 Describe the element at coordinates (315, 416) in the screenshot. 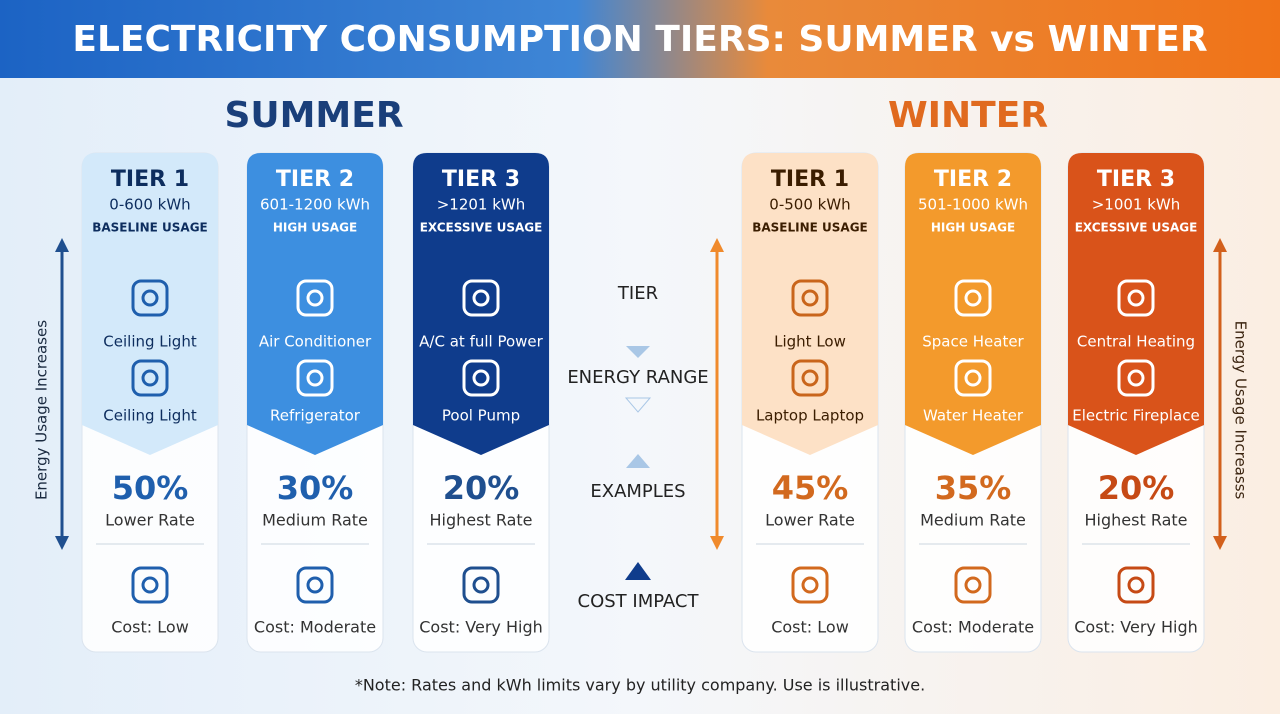

I see `example: Refrigerator` at that location.